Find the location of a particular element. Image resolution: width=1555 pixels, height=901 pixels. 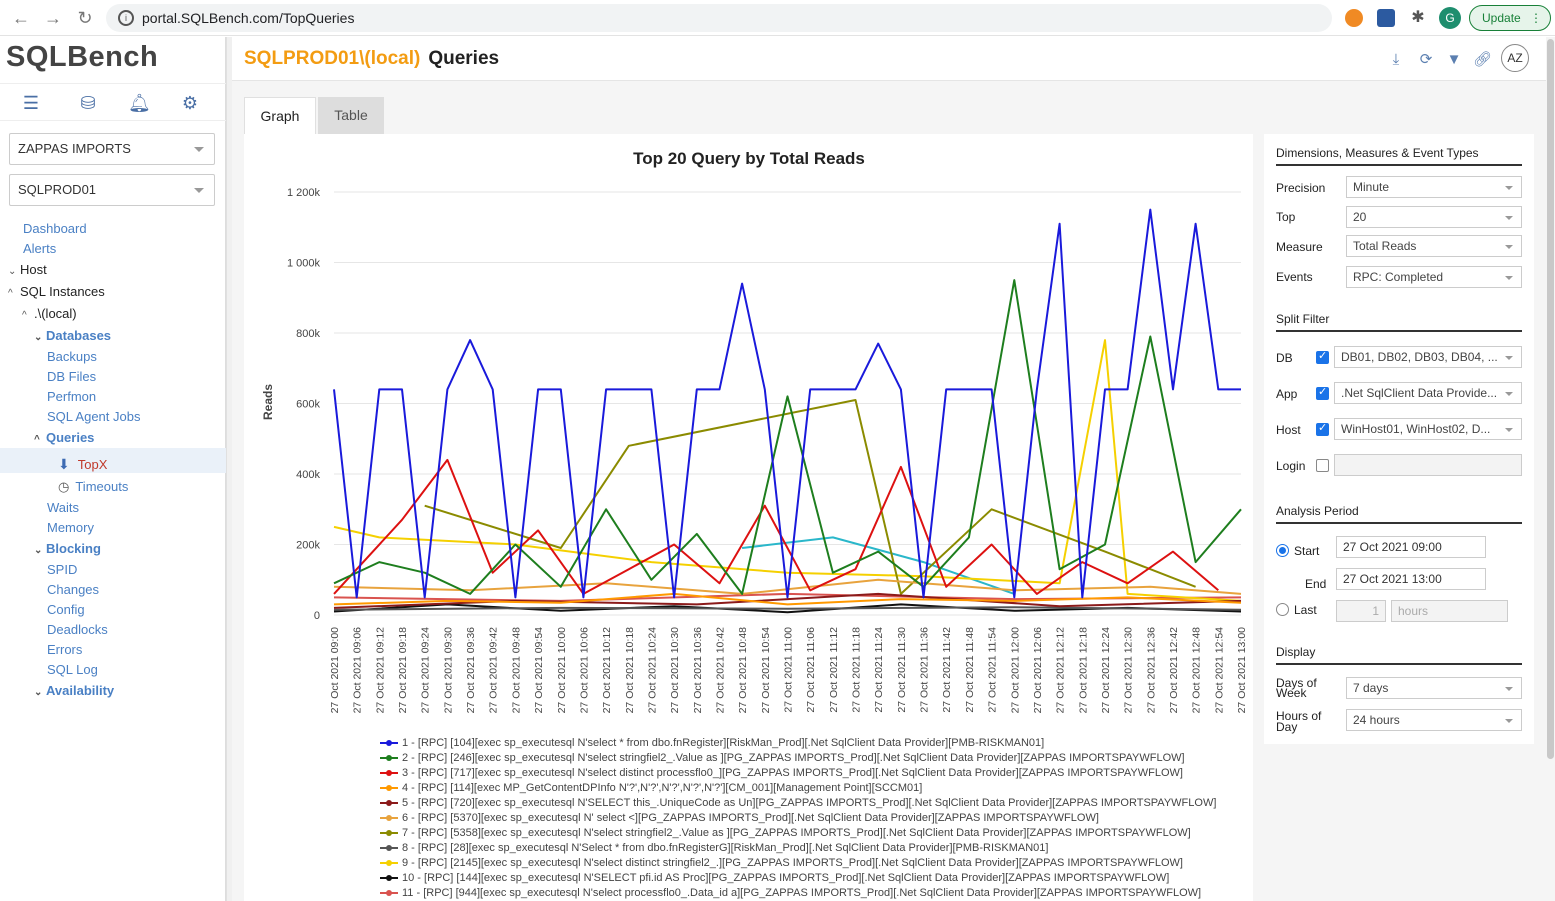

forward-icon: → is located at coordinates (53, 18).